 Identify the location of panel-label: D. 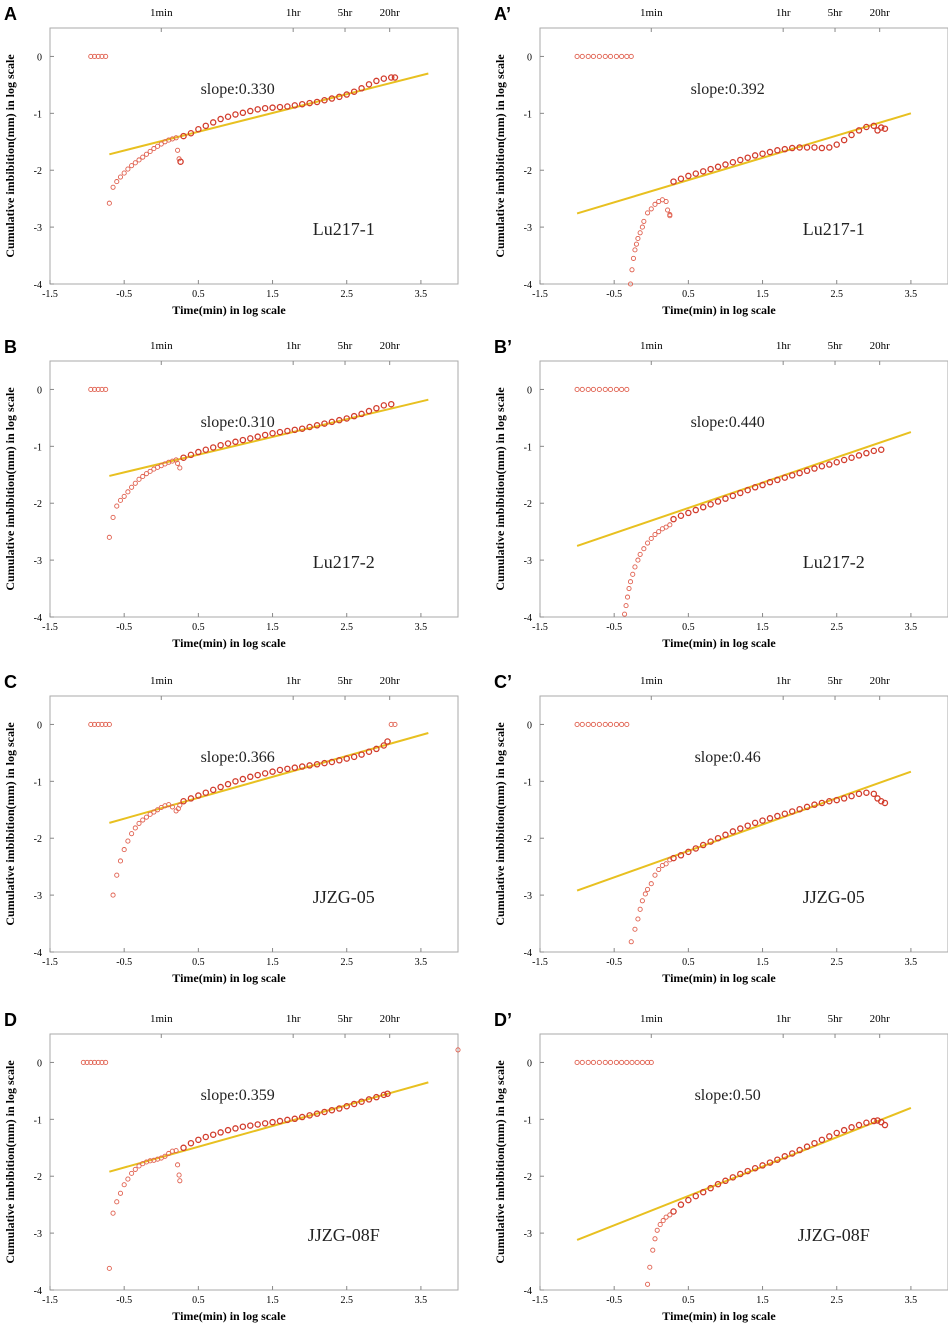
(10, 1020).